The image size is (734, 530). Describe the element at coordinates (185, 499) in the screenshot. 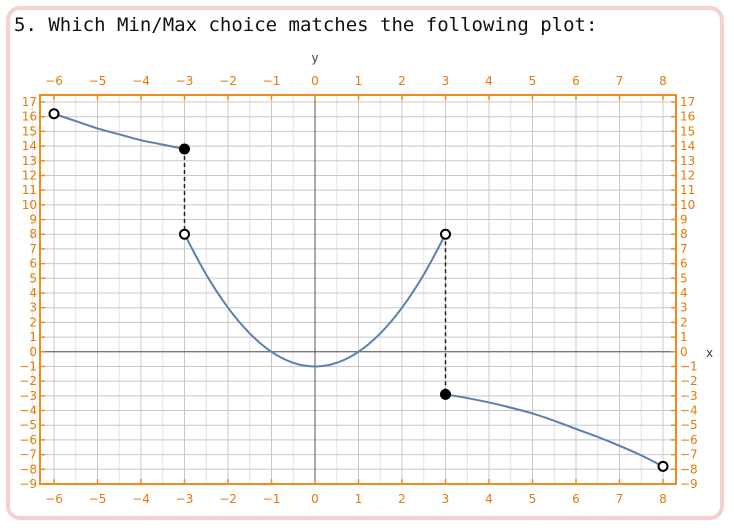

I see `x-tick-label-bottom: −3` at that location.